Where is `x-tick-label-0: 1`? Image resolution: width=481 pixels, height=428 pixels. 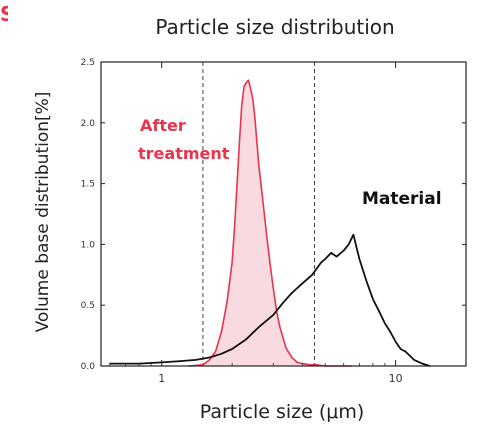
x-tick-label-0: 1 is located at coordinates (161, 378).